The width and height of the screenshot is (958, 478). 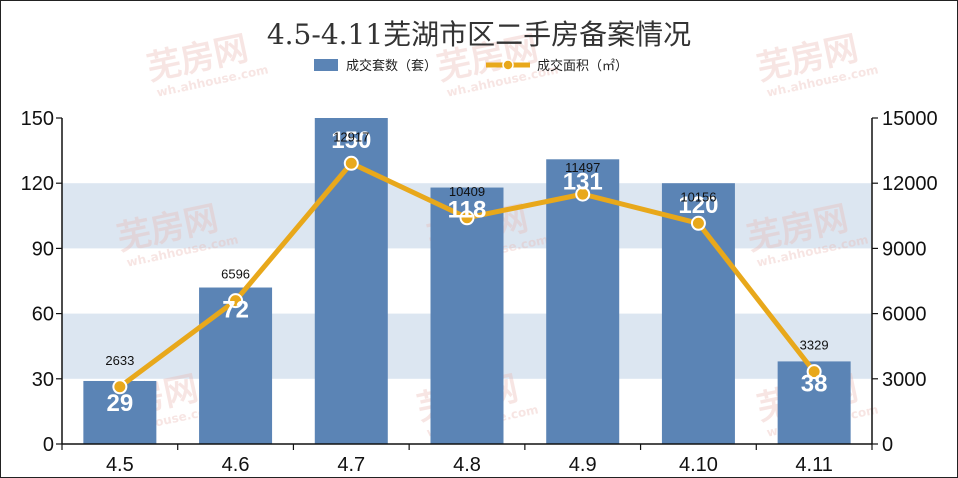 What do you see at coordinates (43, 249) in the screenshot?
I see `y-tick-label-left: 90` at bounding box center [43, 249].